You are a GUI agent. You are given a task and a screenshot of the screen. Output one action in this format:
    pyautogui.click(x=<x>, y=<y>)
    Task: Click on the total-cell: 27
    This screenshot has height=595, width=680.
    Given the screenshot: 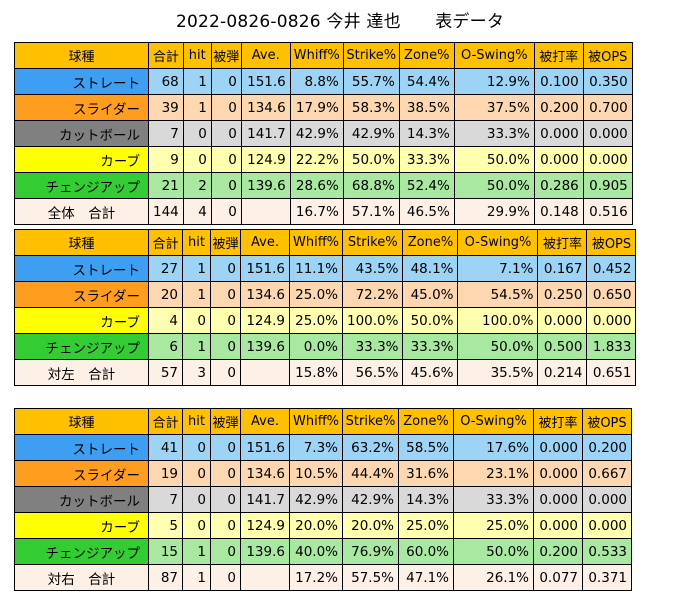 What is the action you would take?
    pyautogui.click(x=165, y=268)
    